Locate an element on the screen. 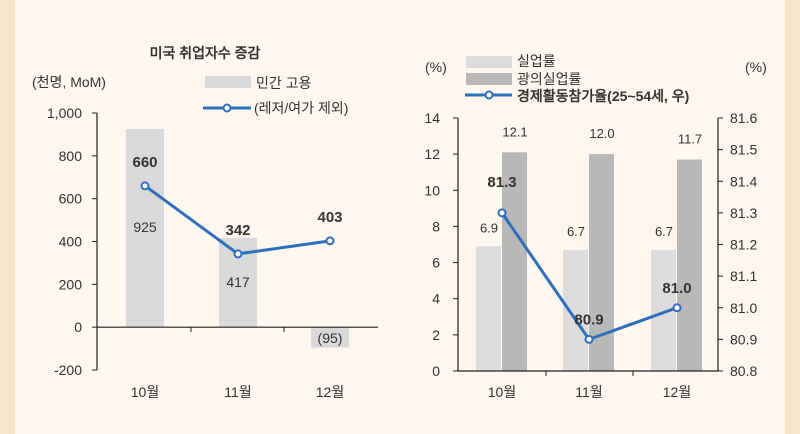 The image size is (800, 434). y-tick-label: 12 is located at coordinates (432, 154).